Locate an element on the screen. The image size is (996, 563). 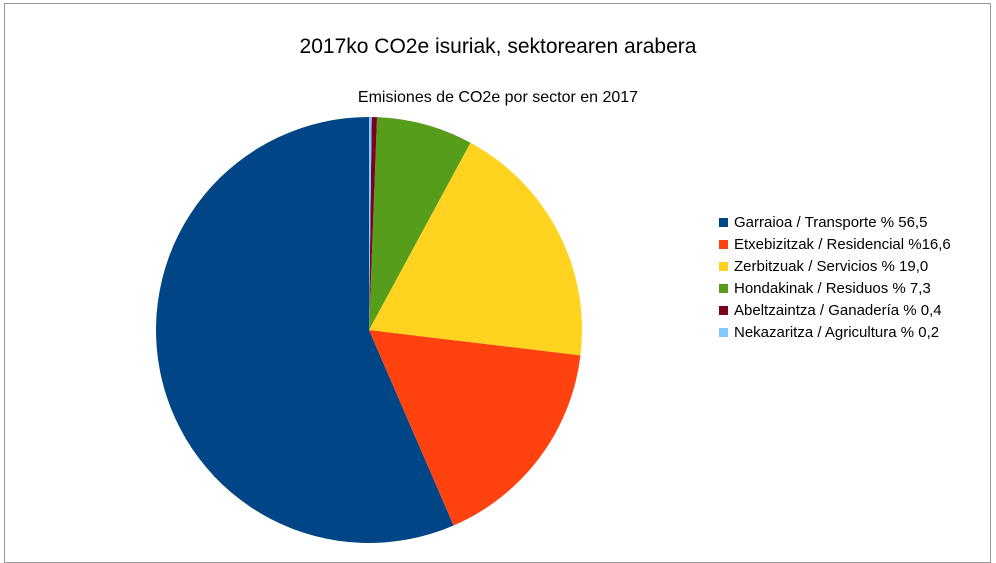
legend-label: Zerbitzuak / Servicios % 19,0 is located at coordinates (831, 266).